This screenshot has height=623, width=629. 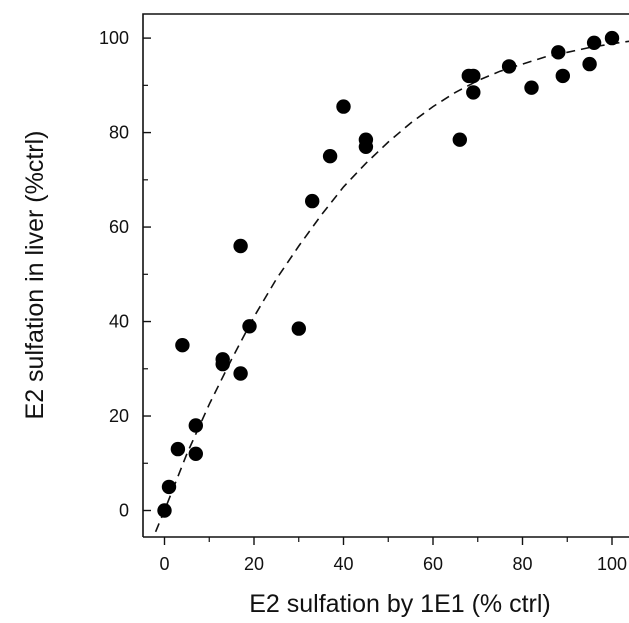 What do you see at coordinates (119, 133) in the screenshot?
I see `y-tick-label: 80` at bounding box center [119, 133].